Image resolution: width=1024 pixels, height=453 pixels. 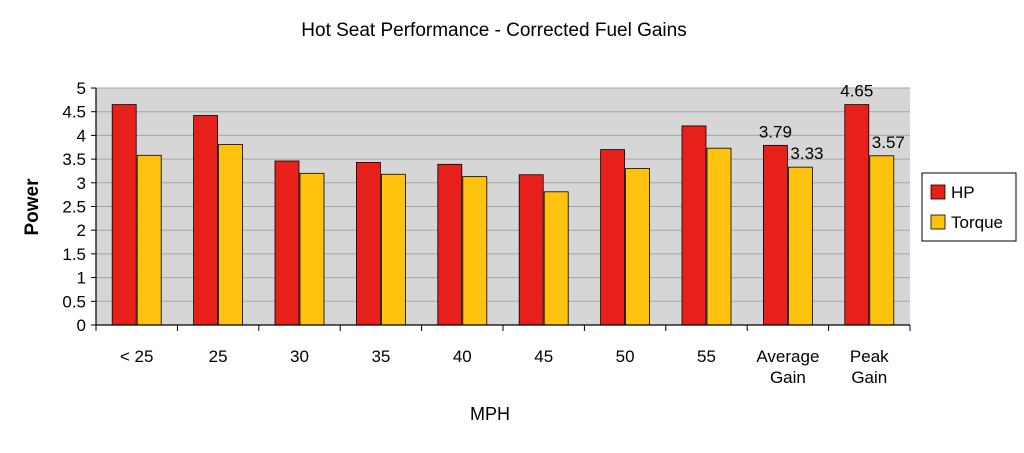 I want to click on data-label: 3.33, so click(x=806, y=153).